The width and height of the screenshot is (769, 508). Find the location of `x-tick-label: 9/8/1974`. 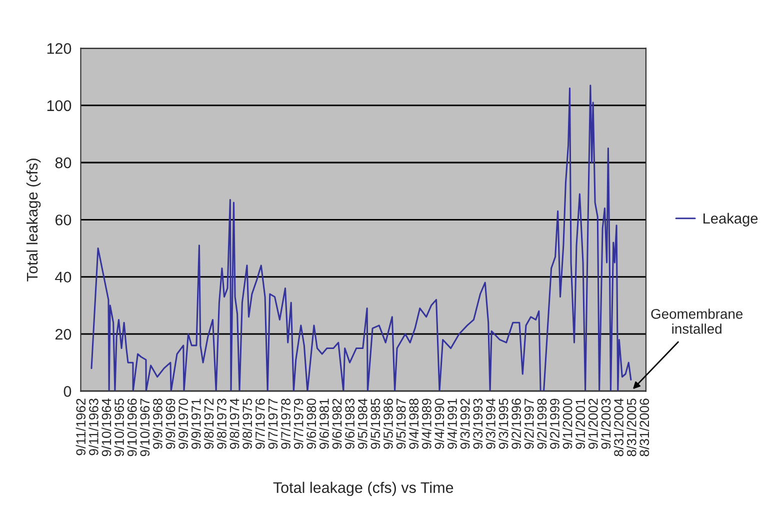

x-tick-label: 9/8/1974 is located at coordinates (235, 423).